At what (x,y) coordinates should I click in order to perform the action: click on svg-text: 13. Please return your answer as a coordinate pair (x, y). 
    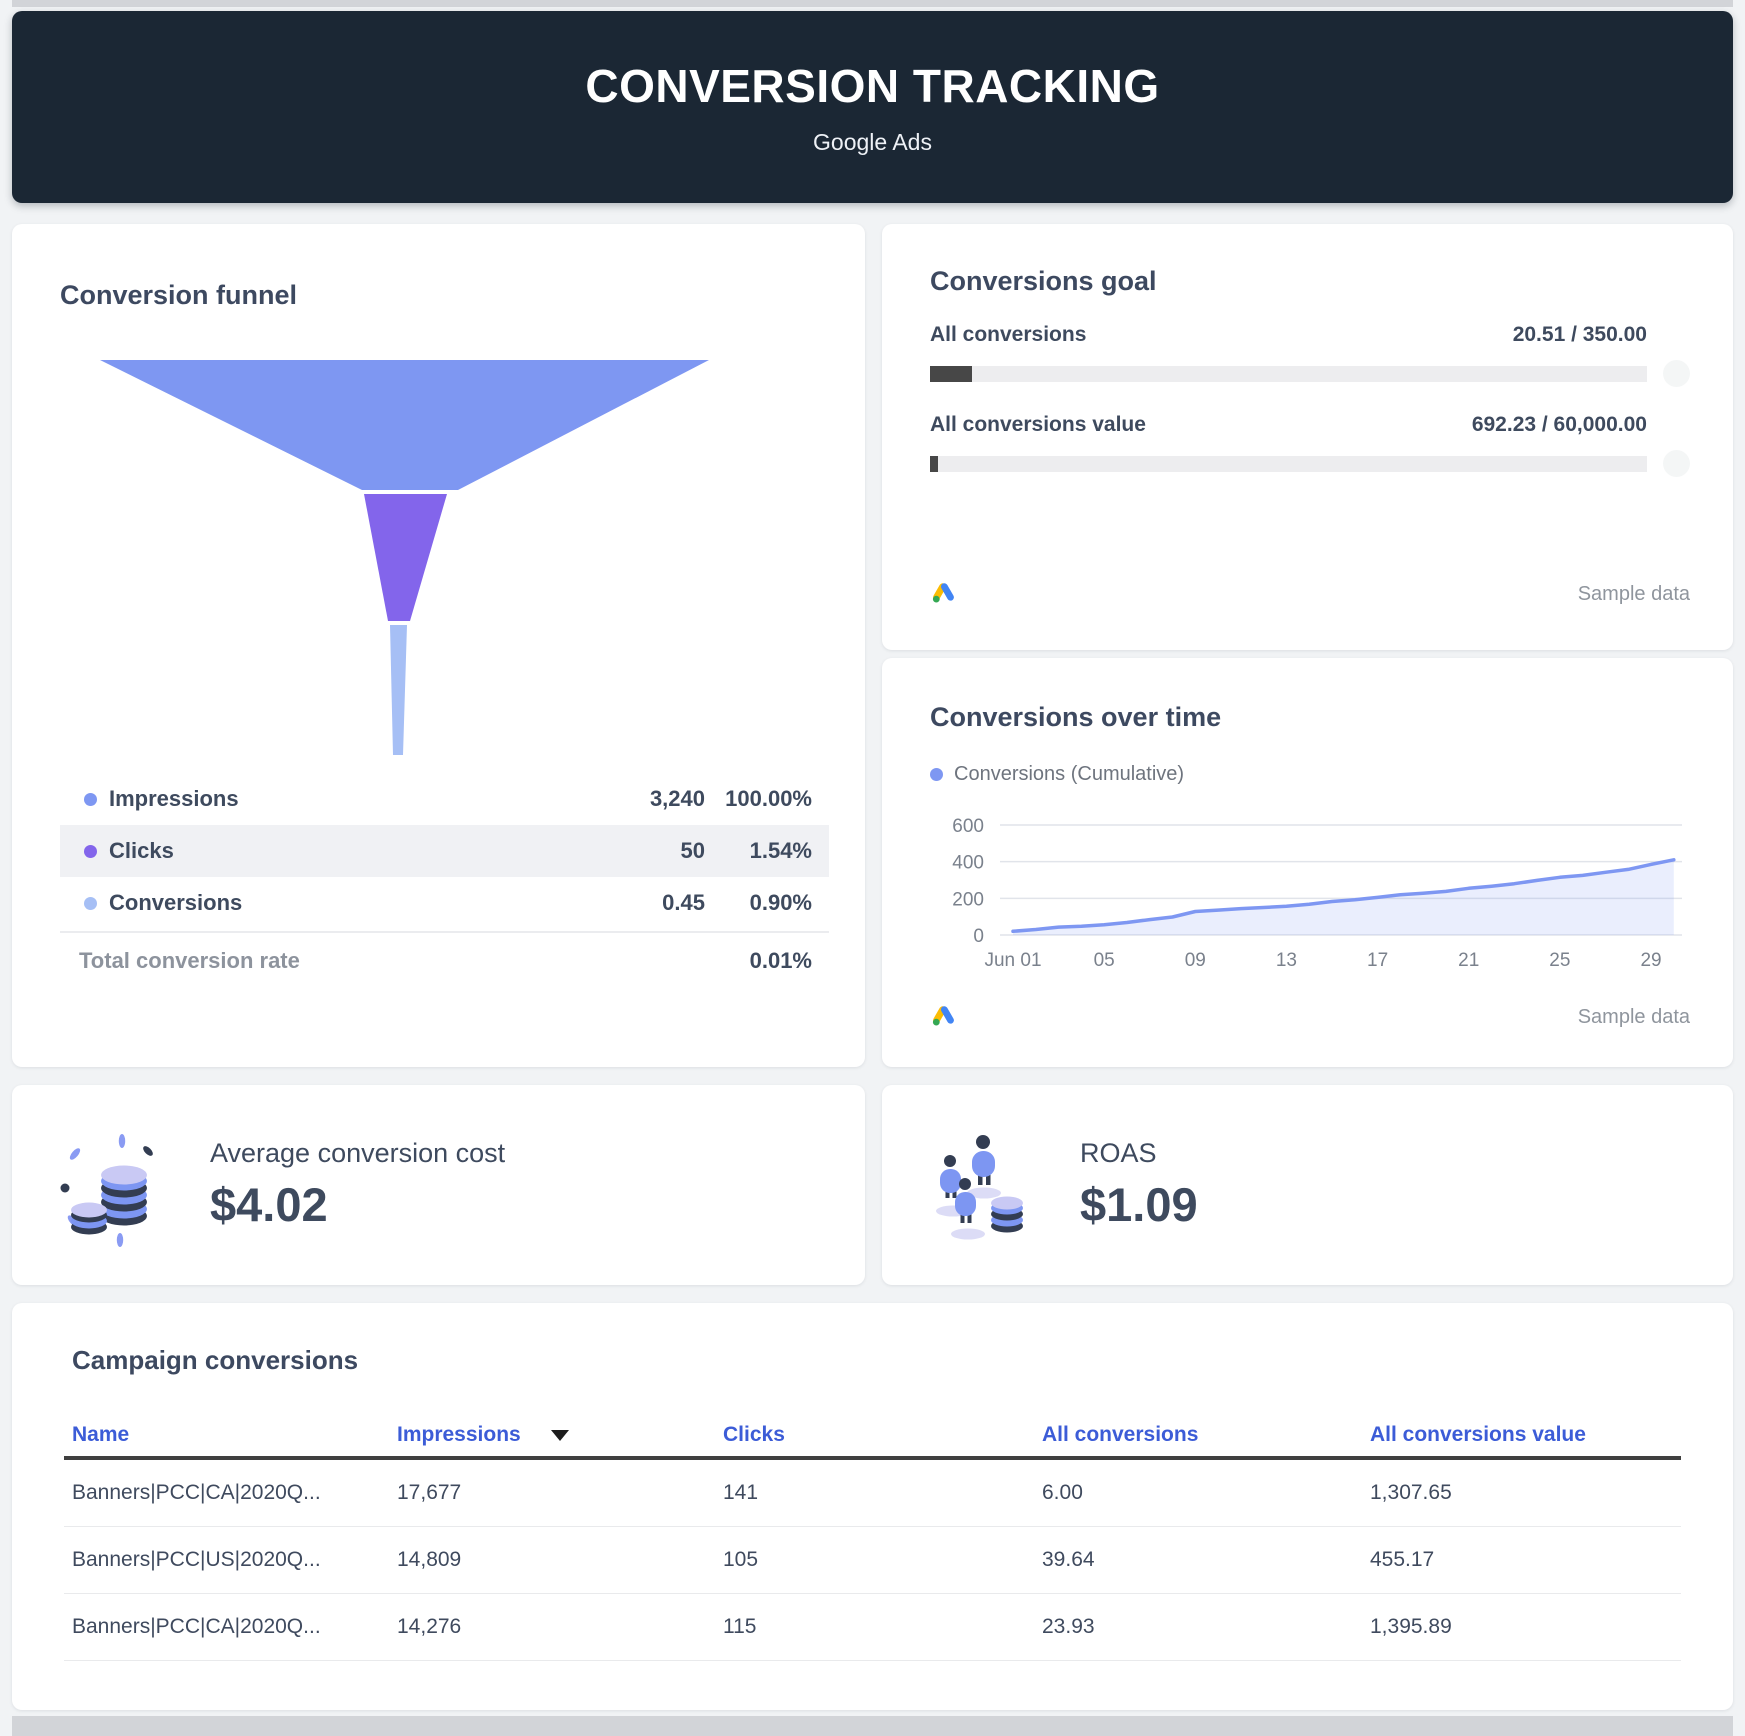
    Looking at the image, I should click on (1286, 960).